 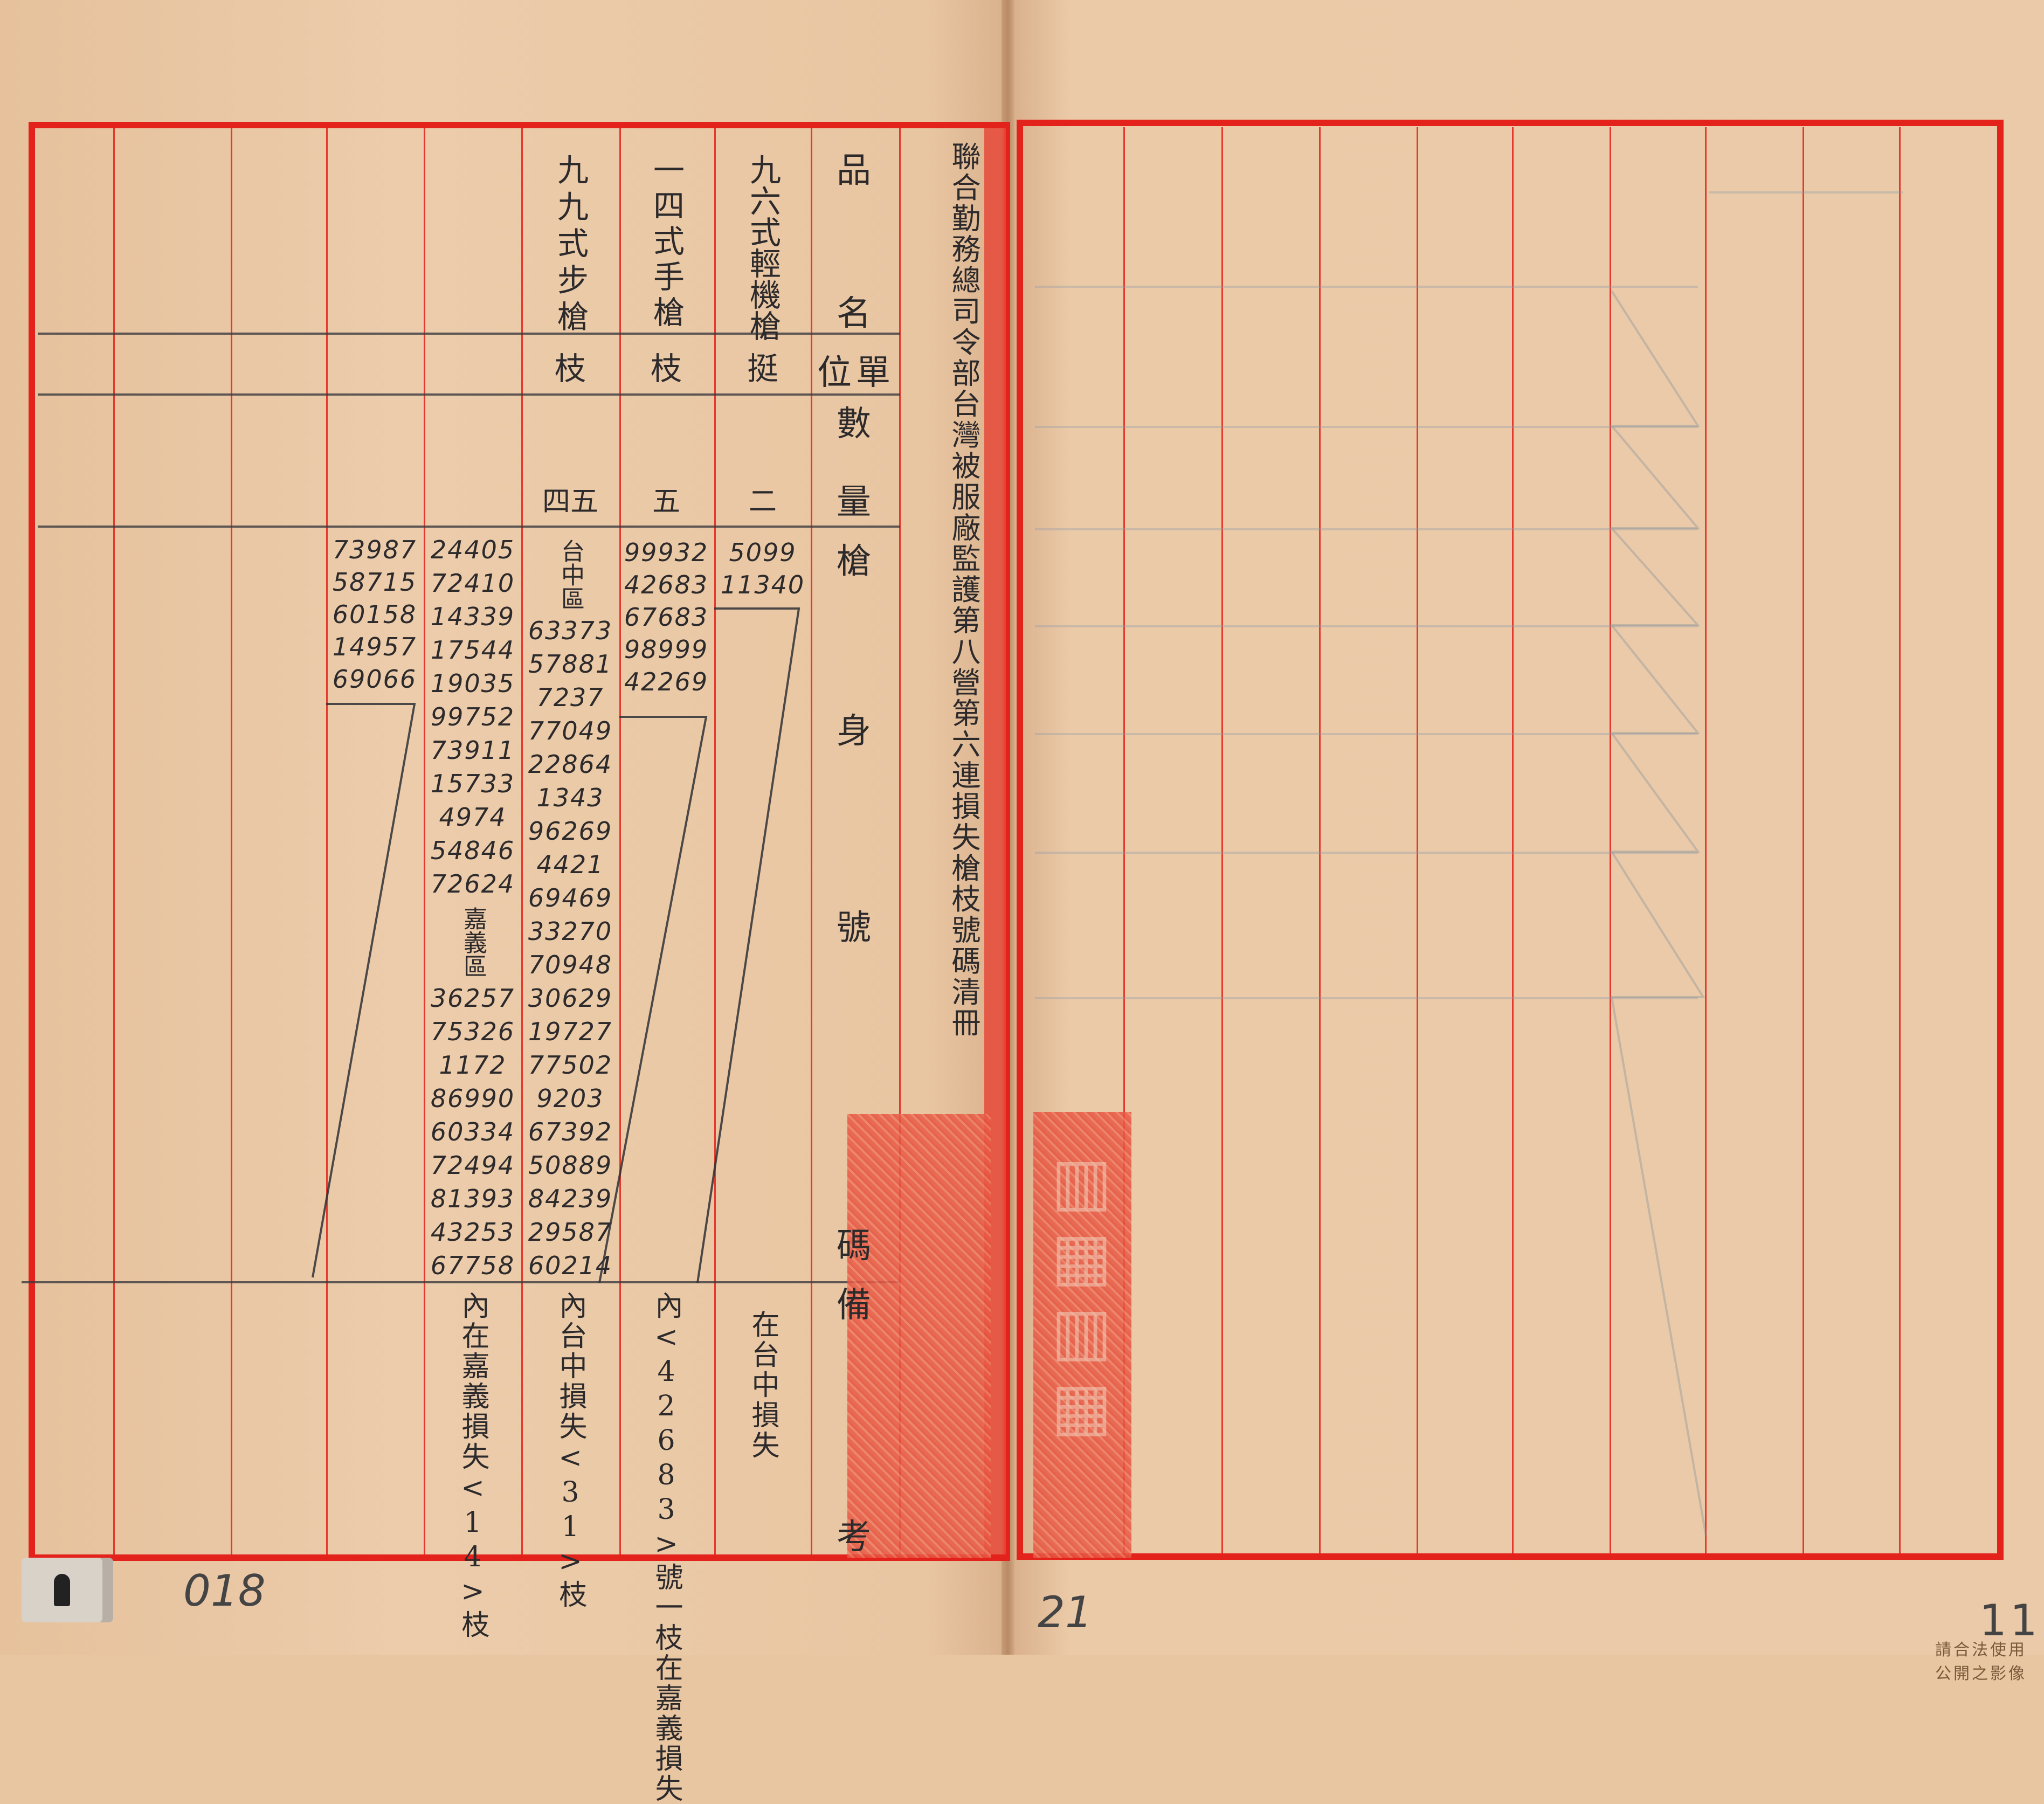 What do you see at coordinates (472, 683) in the screenshot?
I see `serial-number: 19035` at bounding box center [472, 683].